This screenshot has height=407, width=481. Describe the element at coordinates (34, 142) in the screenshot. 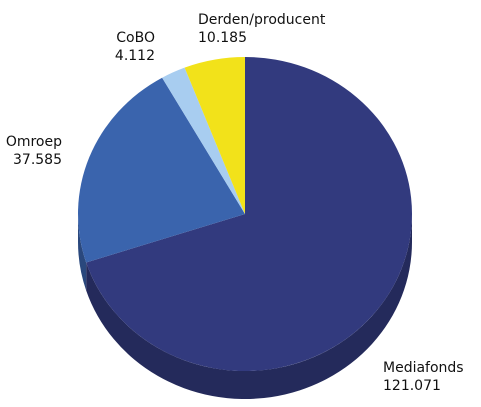

I see `slice-label: Omroep` at that location.